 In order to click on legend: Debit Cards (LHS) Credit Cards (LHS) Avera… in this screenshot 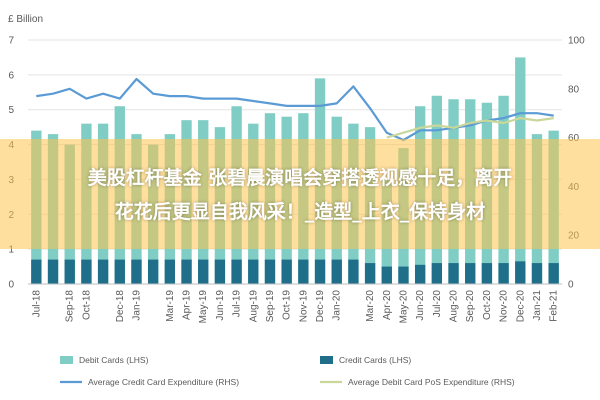, I will do `click(287, 371)`.